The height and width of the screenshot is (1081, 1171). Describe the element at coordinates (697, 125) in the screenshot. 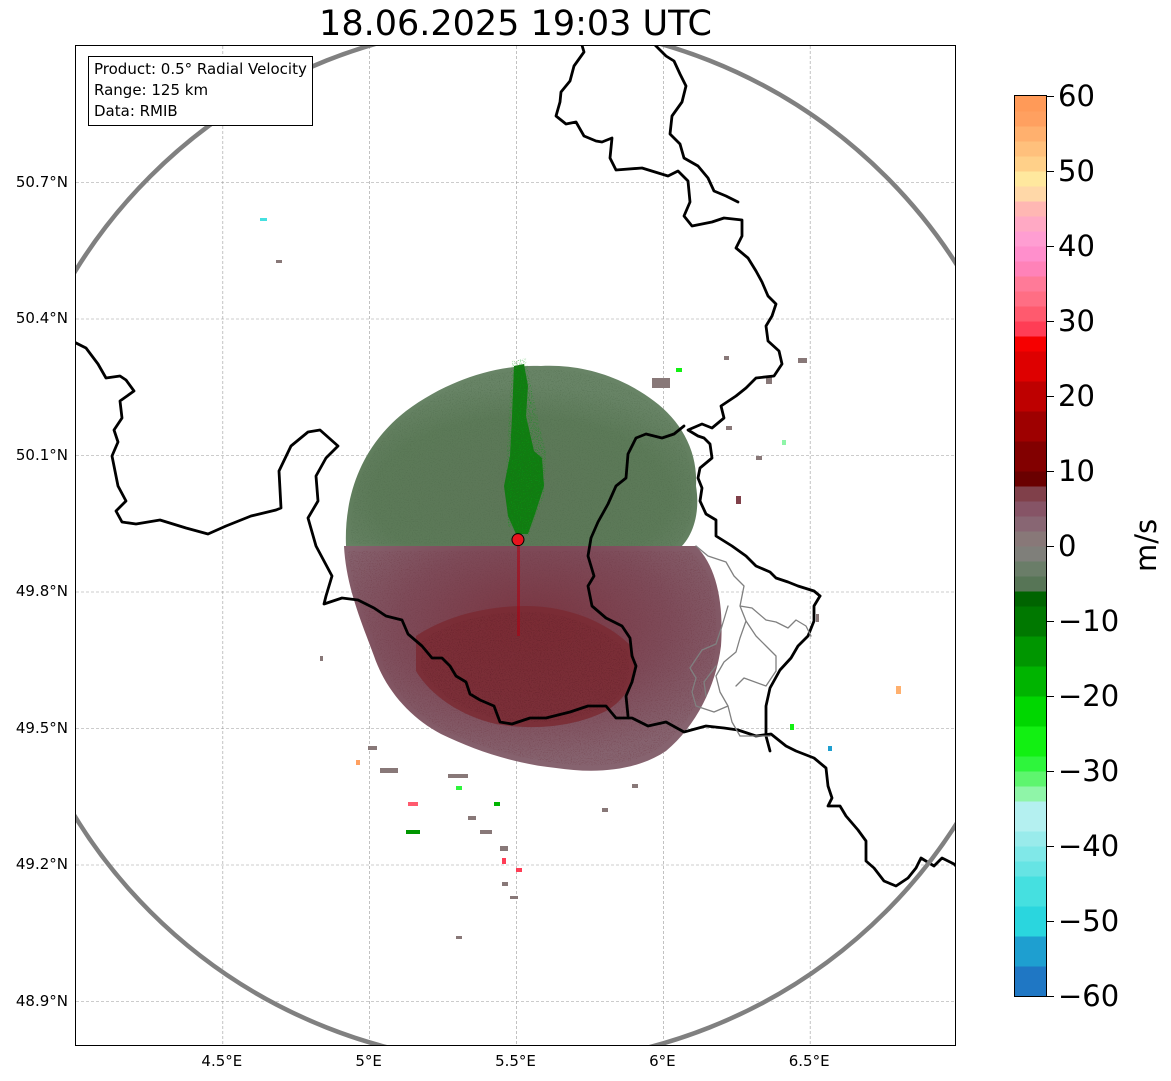

I see `border-belgium-netherlands` at that location.